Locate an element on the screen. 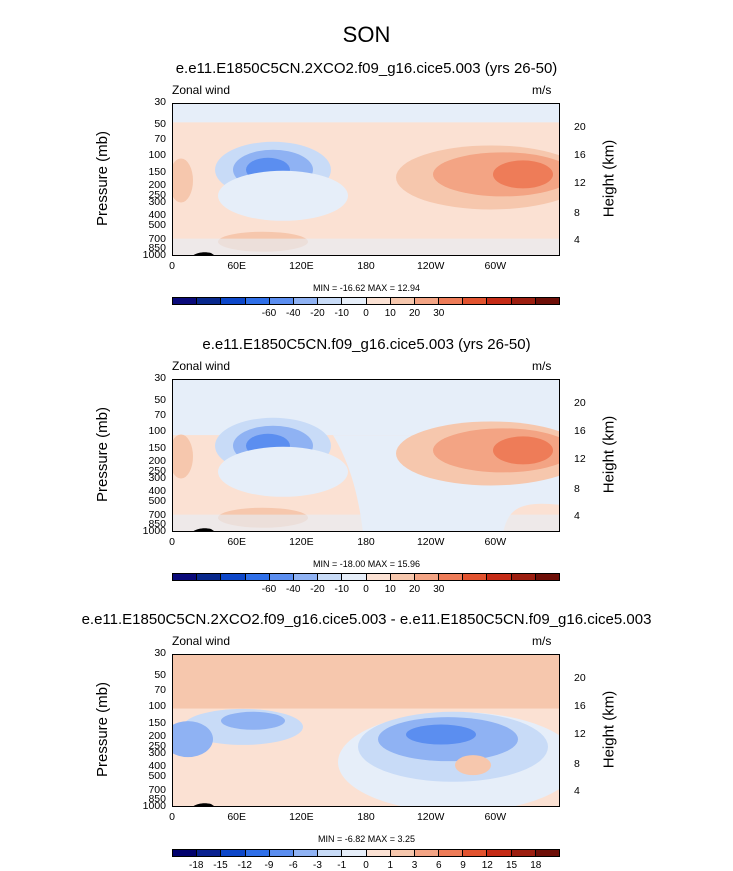 The image size is (733, 871). y2-tick-label: 20 is located at coordinates (580, 127).